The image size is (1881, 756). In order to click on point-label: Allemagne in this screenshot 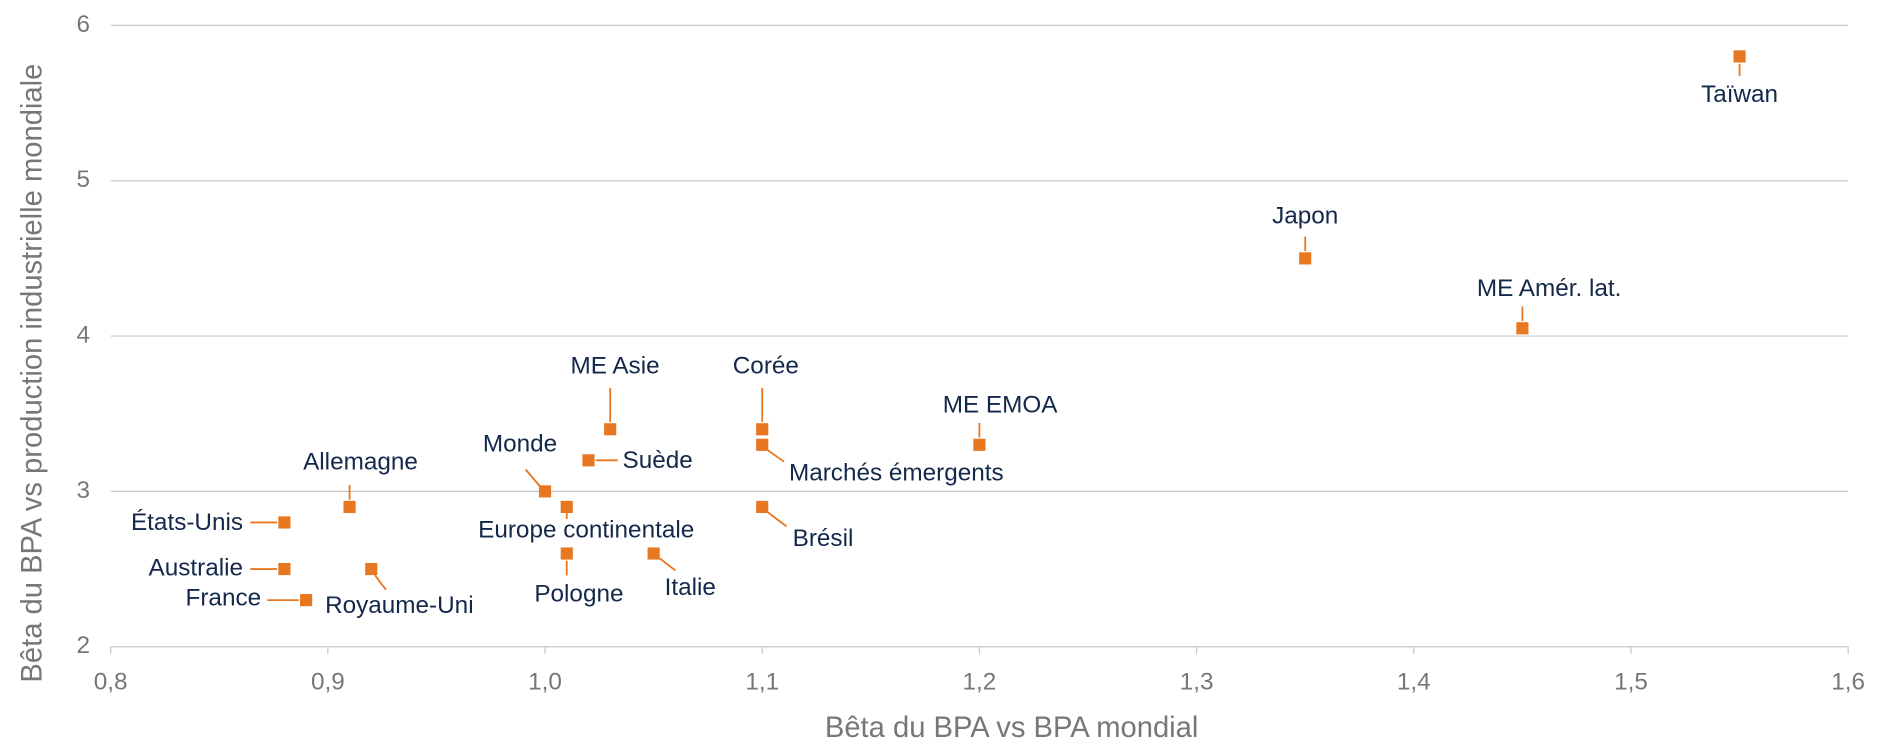, I will do `click(360, 462)`.